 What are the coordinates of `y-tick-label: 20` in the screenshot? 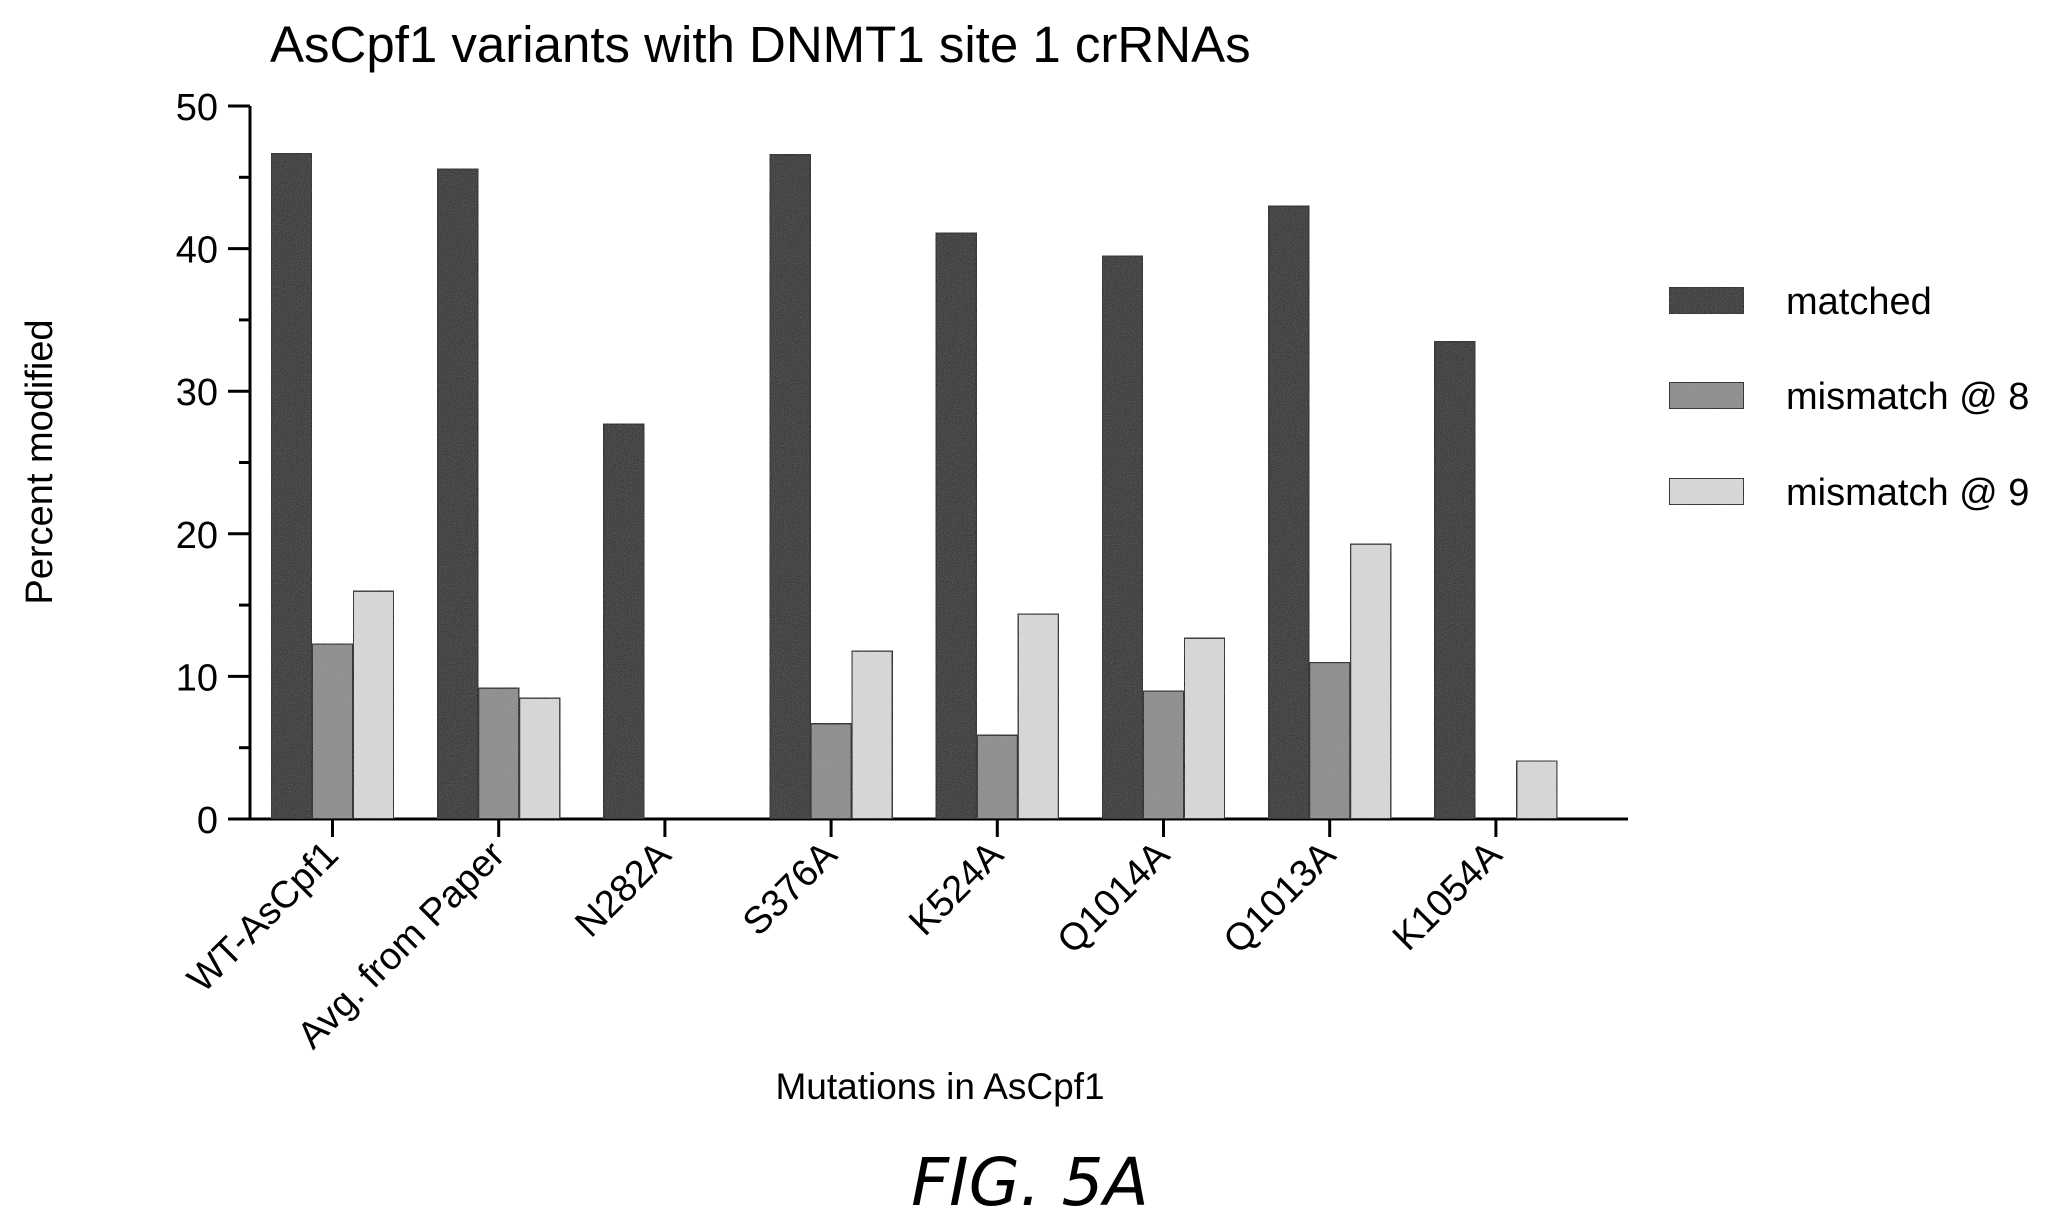 It's located at (197, 536).